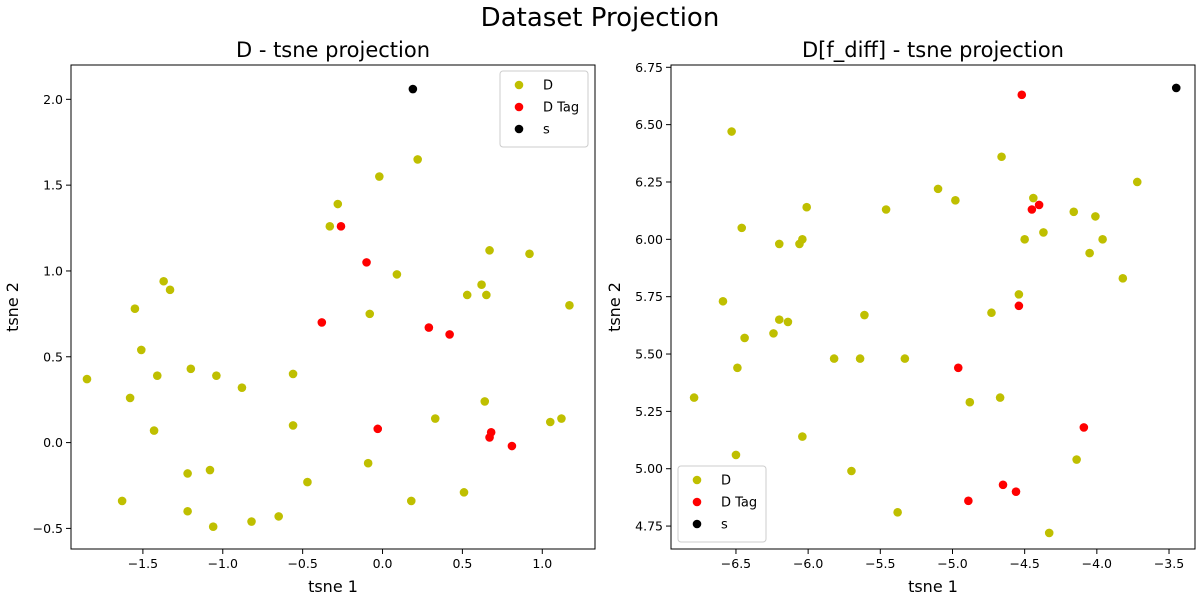  Describe the element at coordinates (383, 563) in the screenshot. I see `left-xtick-label: 0.0` at that location.